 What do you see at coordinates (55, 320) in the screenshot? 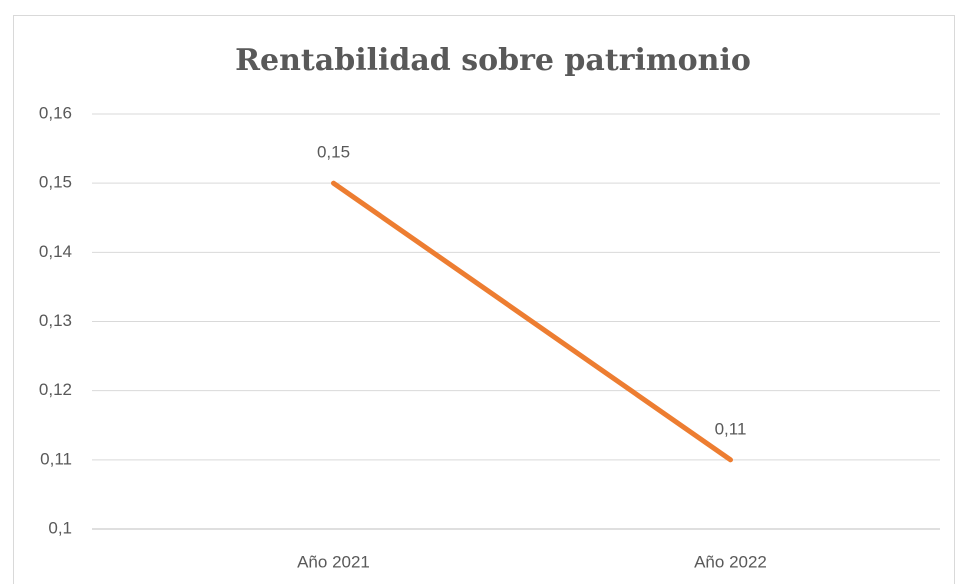
I see `y-tick-label: 0,13` at bounding box center [55, 320].